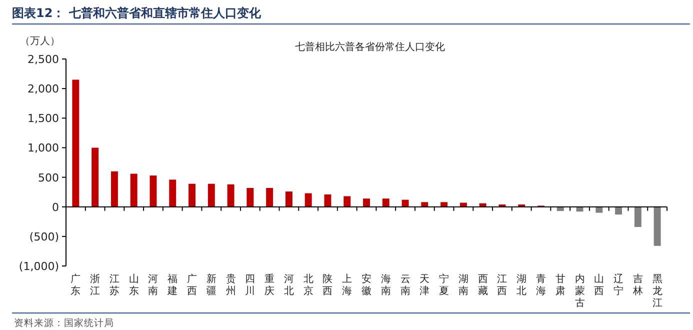 The image size is (693, 330). Describe the element at coordinates (619, 285) in the screenshot. I see `x-tick-label: 辽宁` at that location.